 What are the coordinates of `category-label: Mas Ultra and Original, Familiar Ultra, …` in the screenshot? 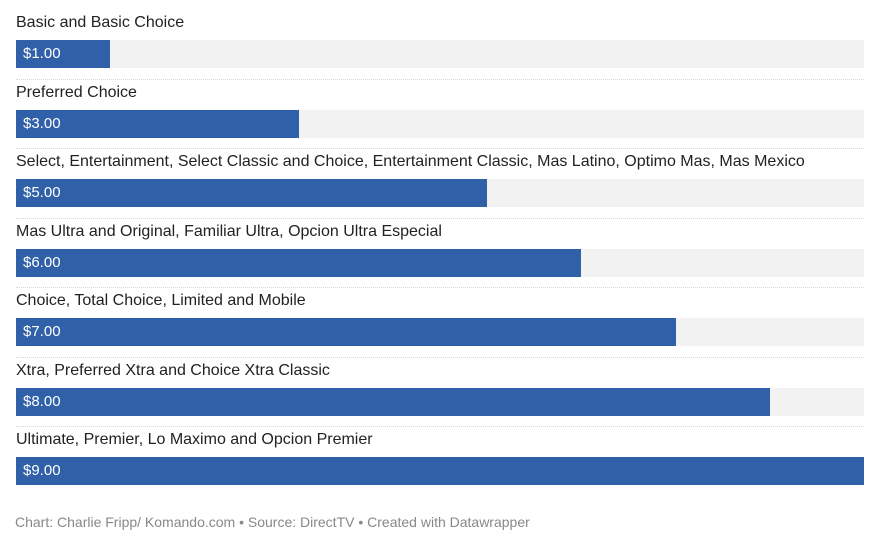 It's located at (229, 231).